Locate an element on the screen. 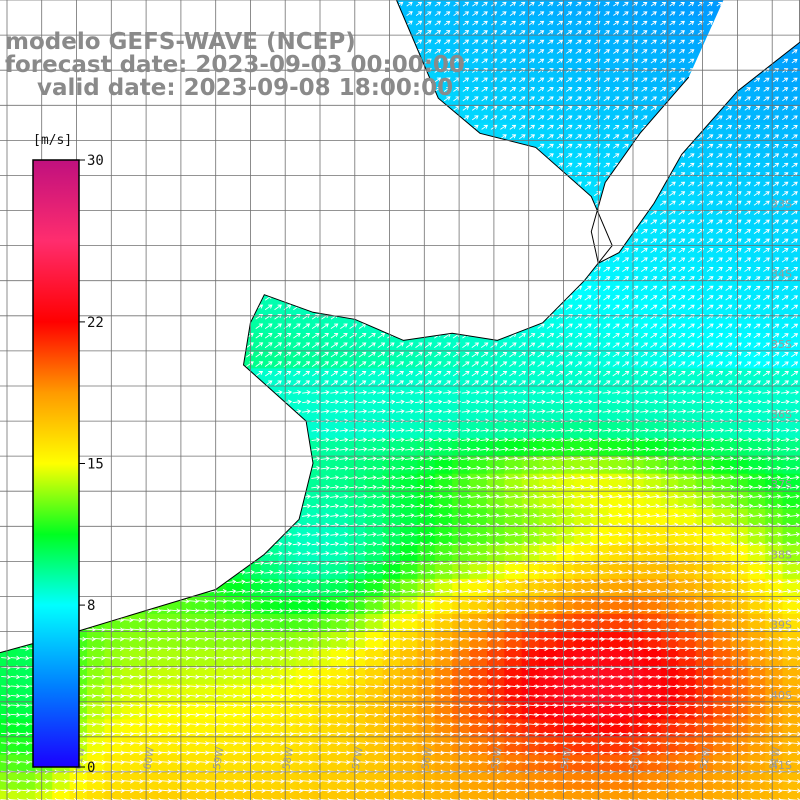 This screenshot has height=800, width=800. lon-label: 52W is located at coordinates (706, 758).